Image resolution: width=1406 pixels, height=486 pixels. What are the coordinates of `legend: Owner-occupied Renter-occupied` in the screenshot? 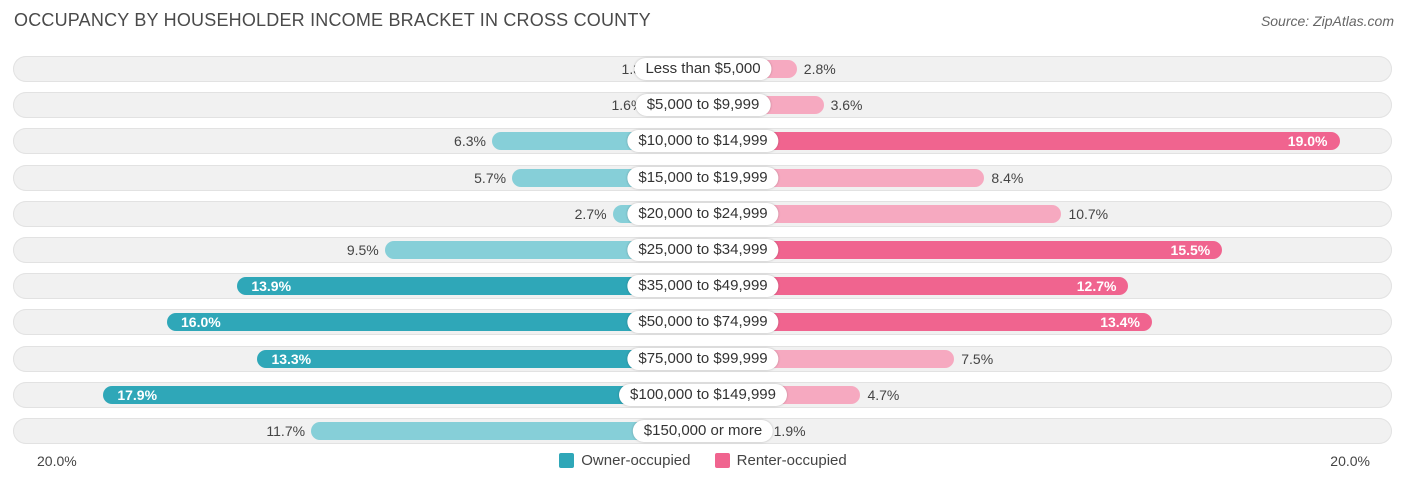 It's located at (703, 462).